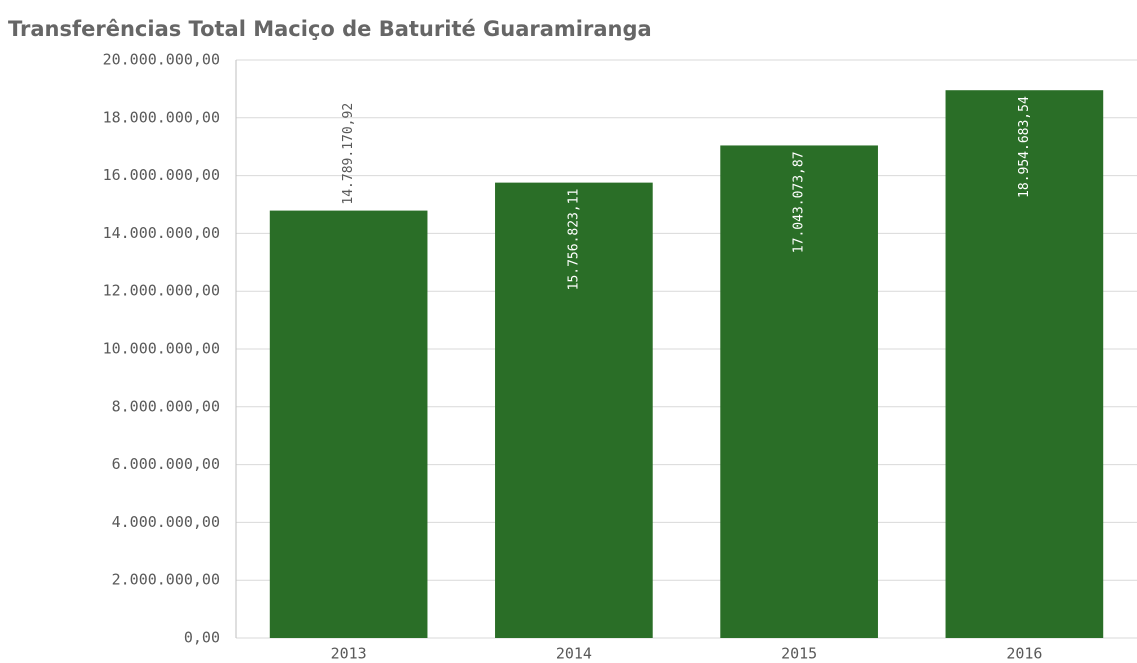  Describe the element at coordinates (161, 233) in the screenshot. I see `y-tick-label: 14.000.000,00` at that location.